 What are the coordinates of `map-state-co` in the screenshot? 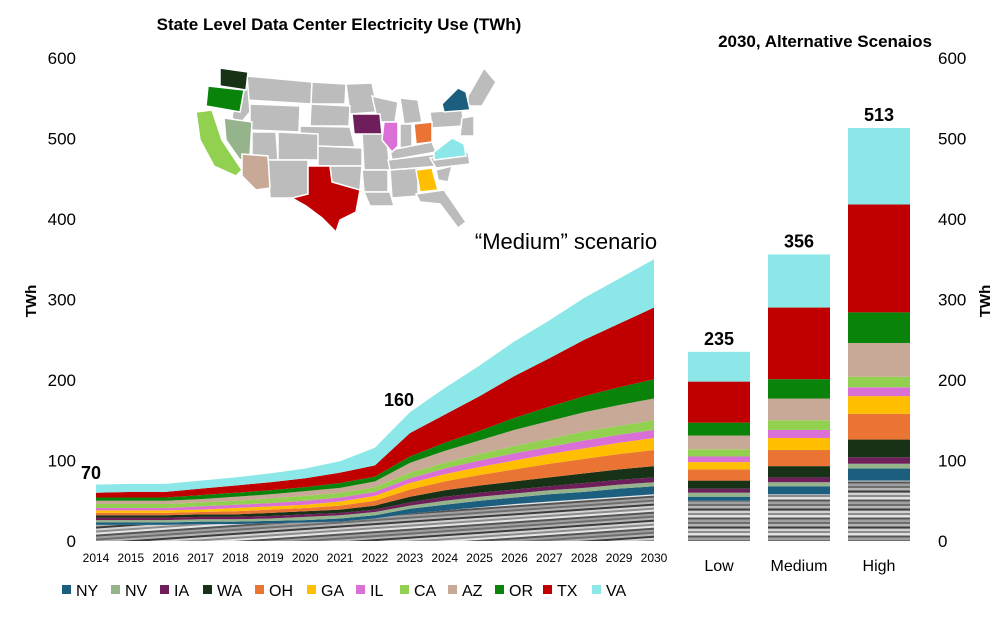 It's located at (298, 146).